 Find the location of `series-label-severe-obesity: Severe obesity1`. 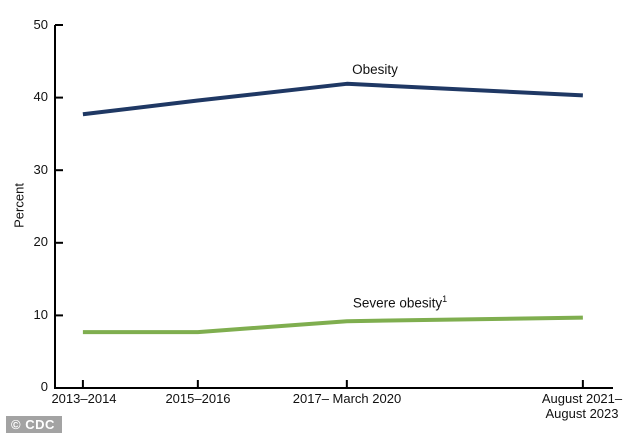

series-label-severe-obesity: Severe obesity1 is located at coordinates (400, 302).